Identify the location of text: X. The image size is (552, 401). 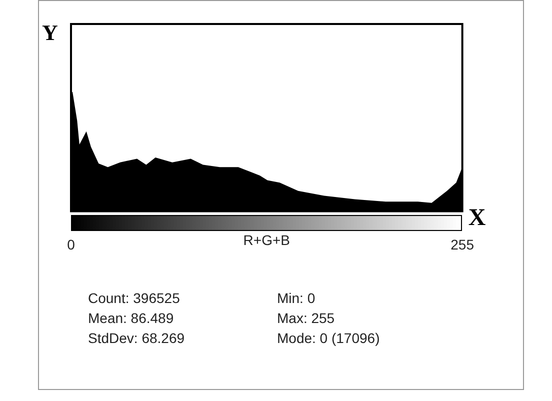
(477, 218).